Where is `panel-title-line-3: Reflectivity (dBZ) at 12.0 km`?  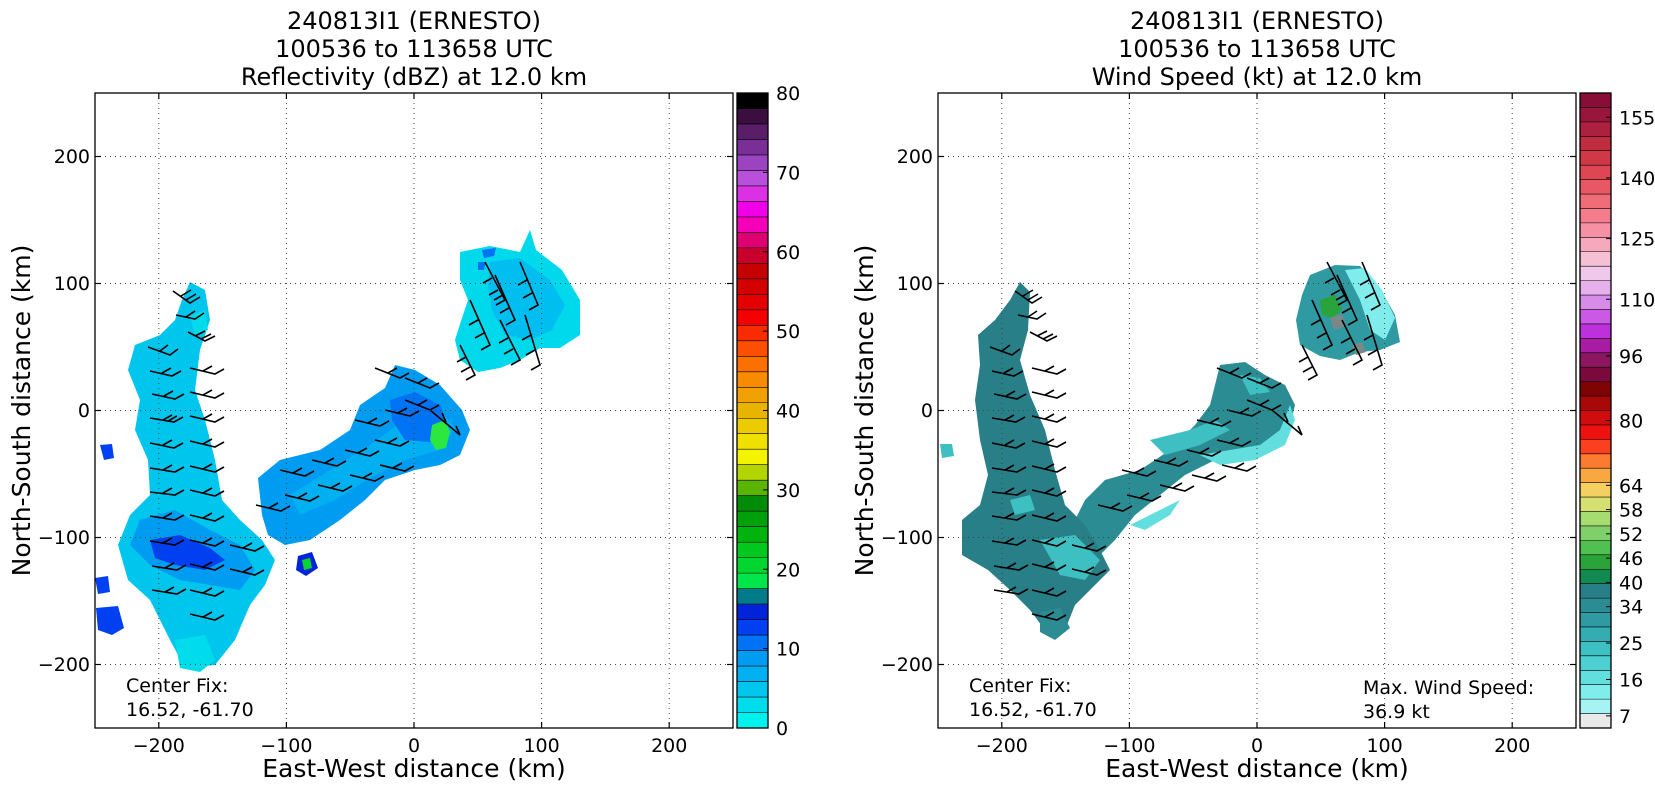
panel-title-line-3: Reflectivity (dBZ) at 12.0 km is located at coordinates (414, 77).